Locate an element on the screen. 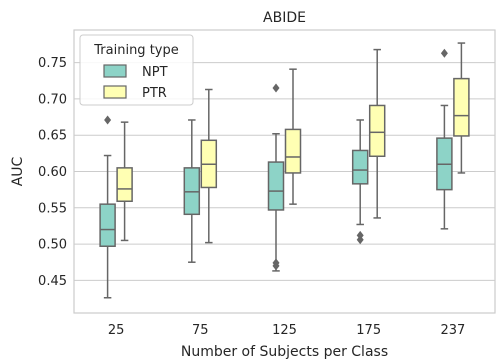  x-tick-label: 125 is located at coordinates (284, 330).